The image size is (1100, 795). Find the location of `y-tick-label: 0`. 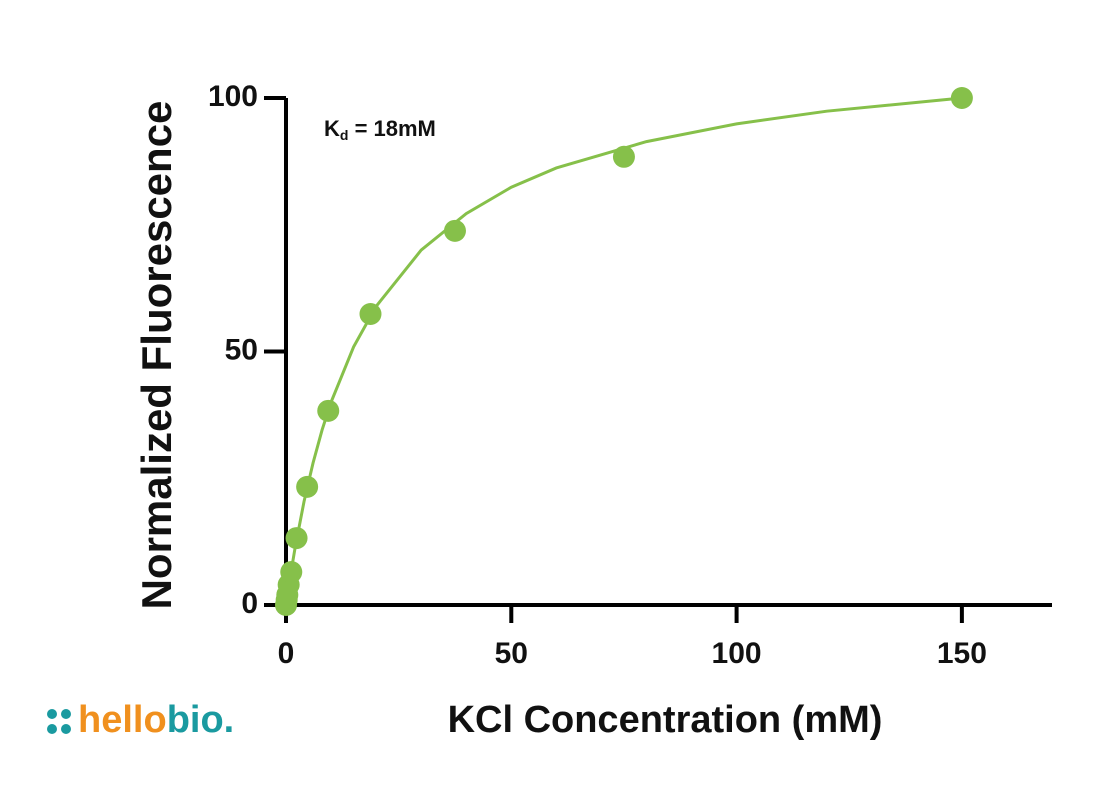

y-tick-label: 0 is located at coordinates (249, 603).